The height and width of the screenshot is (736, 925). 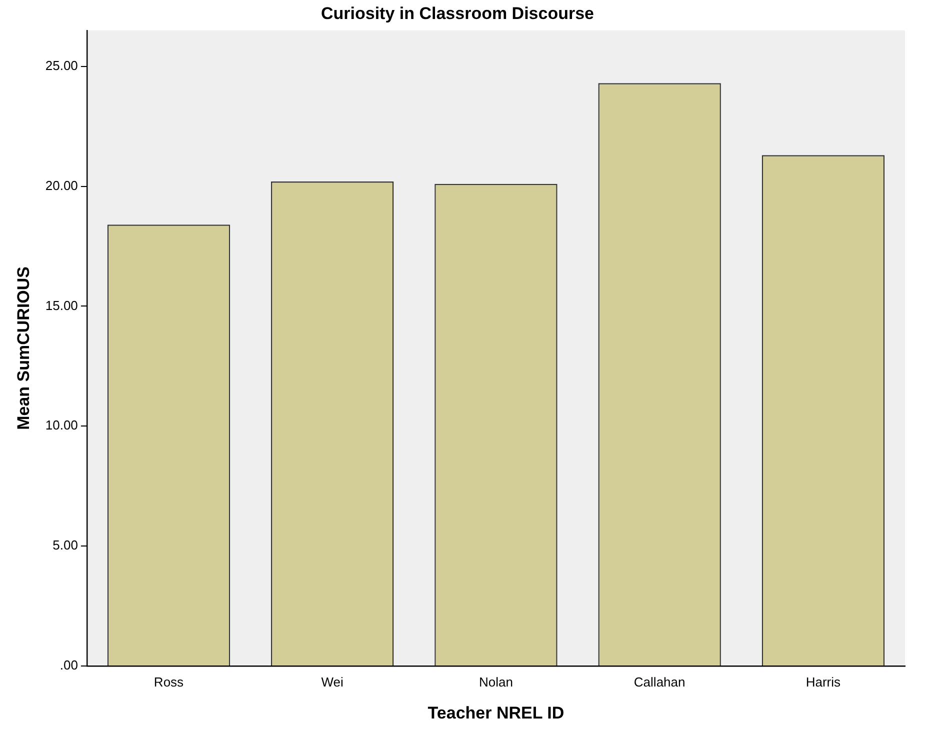 What do you see at coordinates (496, 712) in the screenshot?
I see `x-axis-title: Teacher NREL ID` at bounding box center [496, 712].